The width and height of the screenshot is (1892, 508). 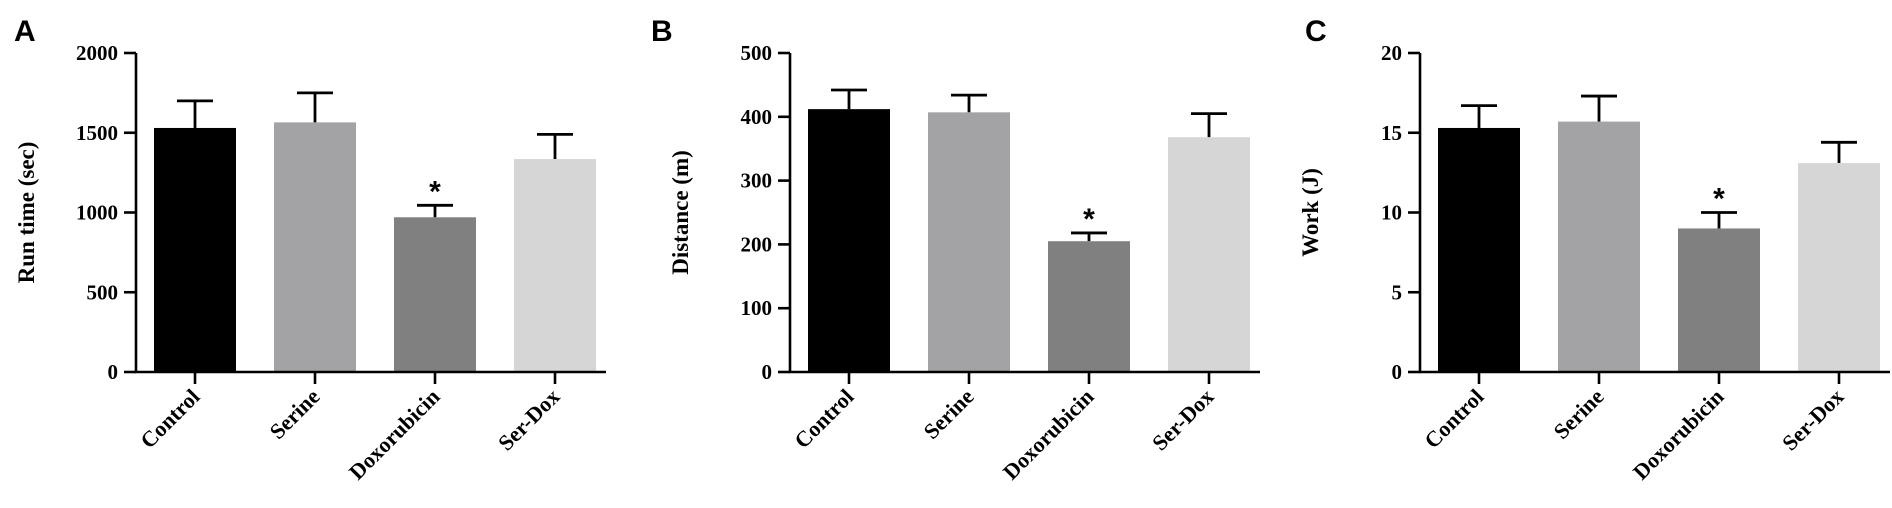 What do you see at coordinates (97, 53) in the screenshot?
I see `y-tick-label: 2000` at bounding box center [97, 53].